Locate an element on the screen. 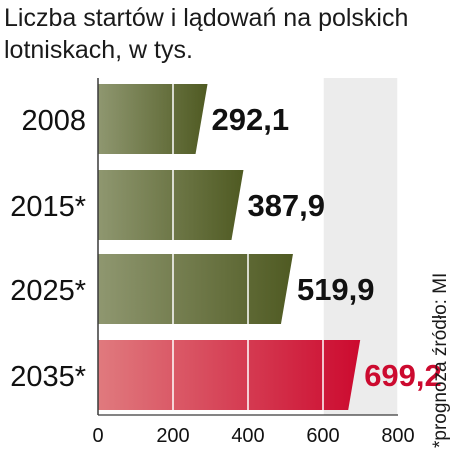  x-tick-label: 200 is located at coordinates (172, 436).